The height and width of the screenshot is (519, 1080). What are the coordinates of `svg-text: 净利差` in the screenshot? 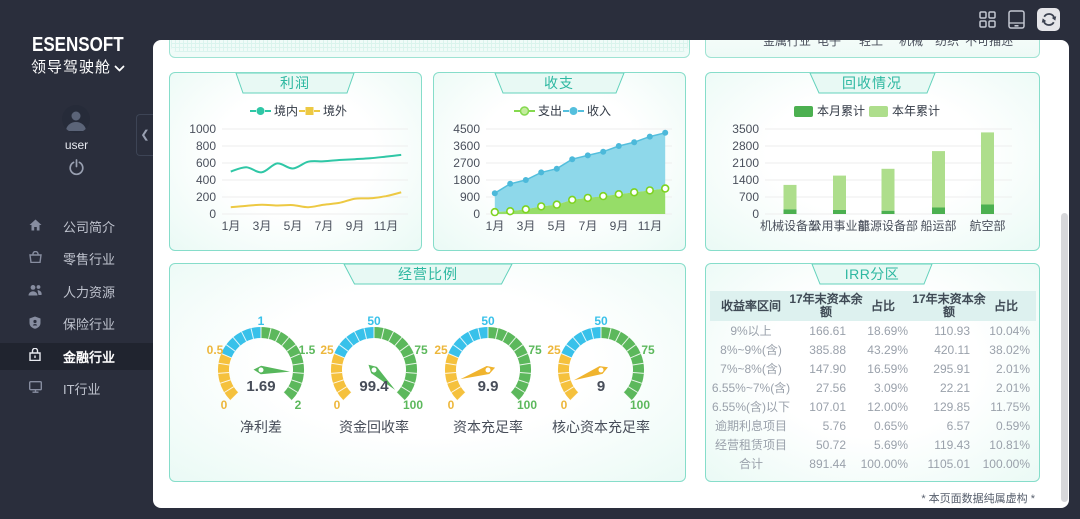 It's located at (261, 427).